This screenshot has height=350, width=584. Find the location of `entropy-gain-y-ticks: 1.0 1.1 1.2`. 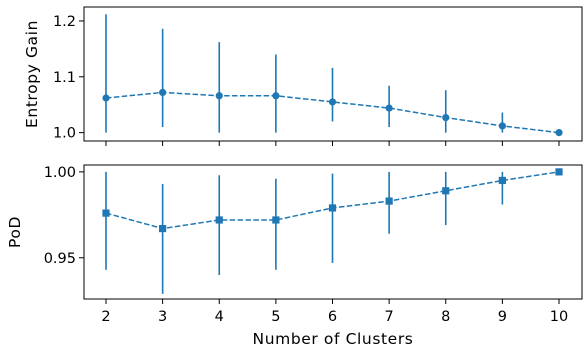

entropy-gain-y-ticks: 1.0 1.1 1.2 is located at coordinates (68, 78).